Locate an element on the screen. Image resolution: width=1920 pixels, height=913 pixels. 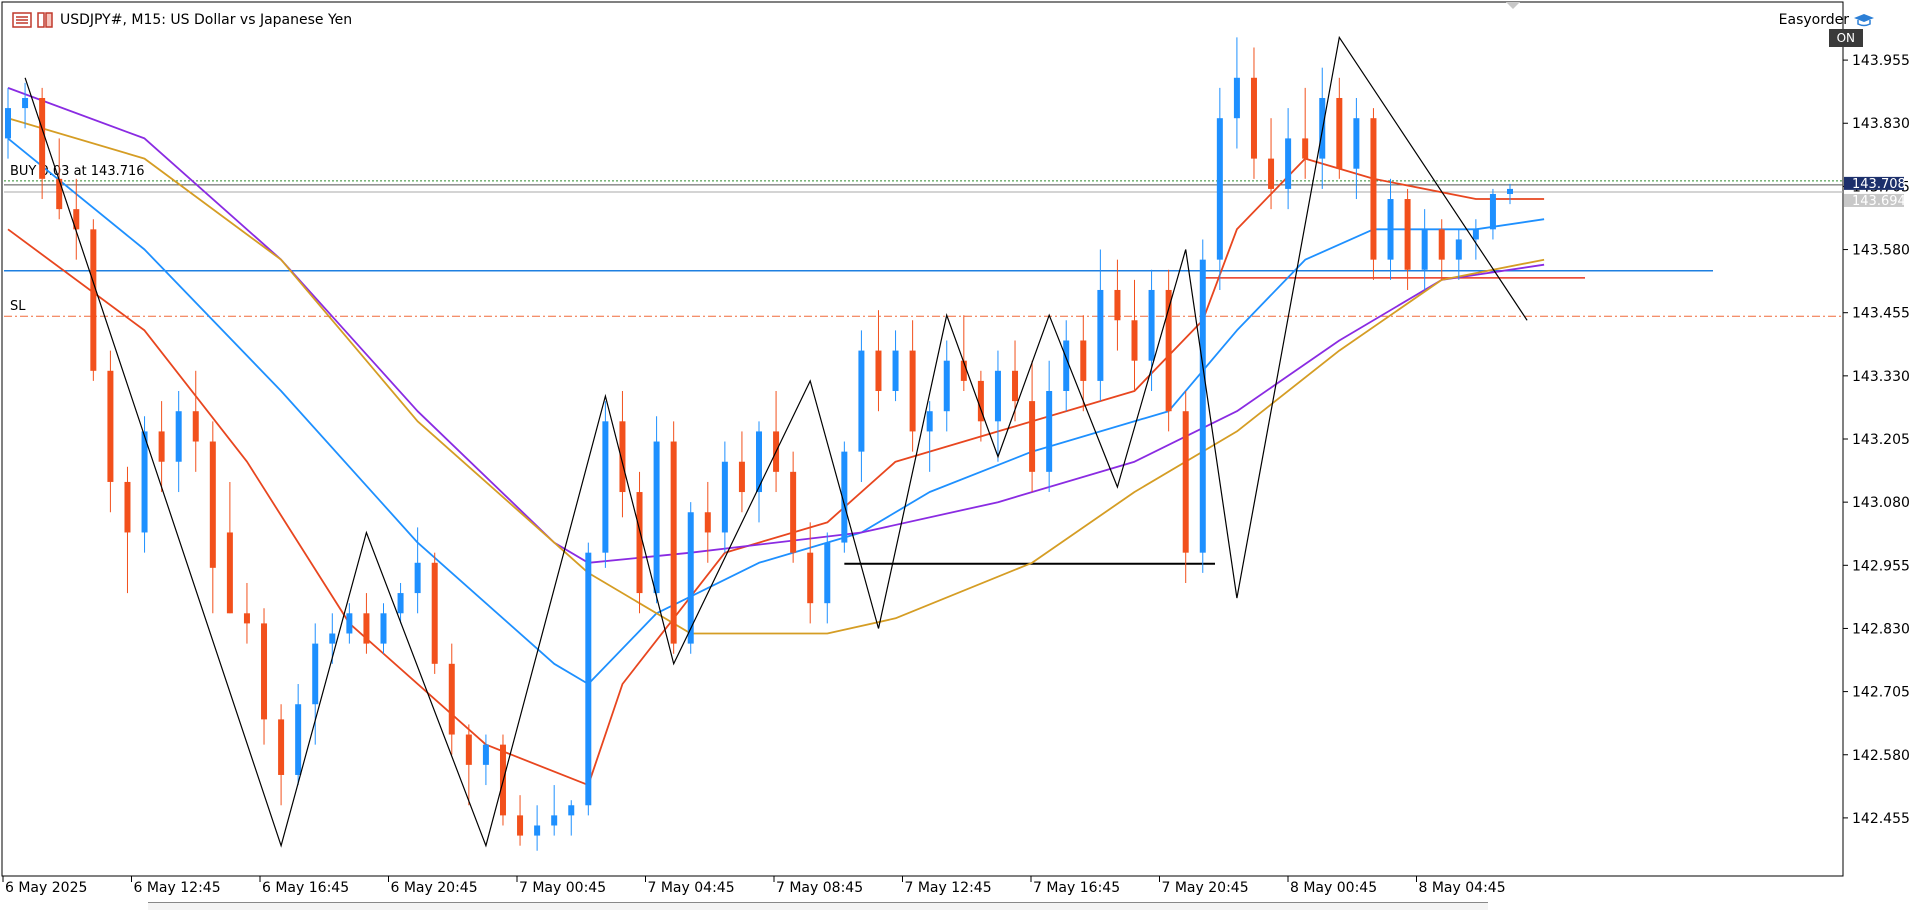
ask-price-label: 143.708 is located at coordinates (1879, 184).